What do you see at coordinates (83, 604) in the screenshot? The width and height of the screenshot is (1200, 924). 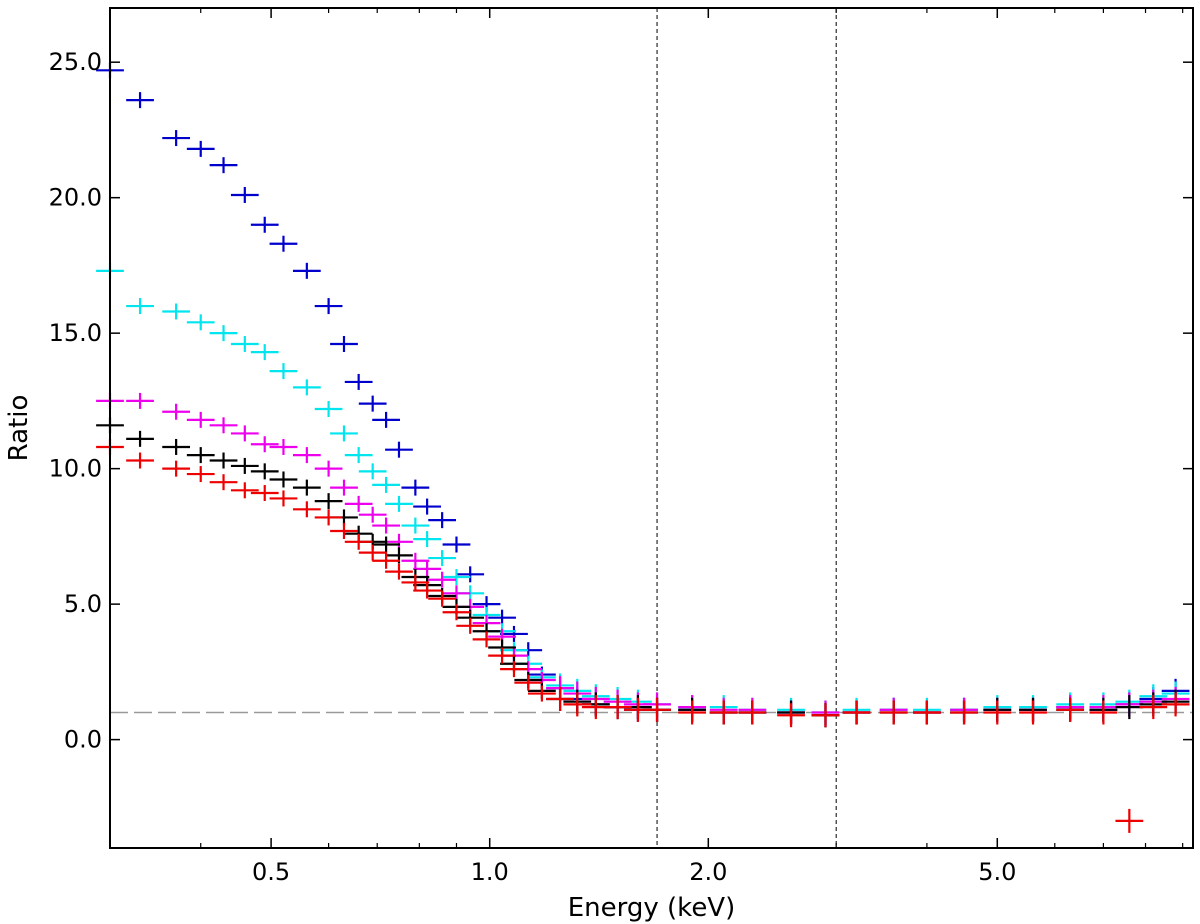 I see `y-tick-label: 5.0` at bounding box center [83, 604].